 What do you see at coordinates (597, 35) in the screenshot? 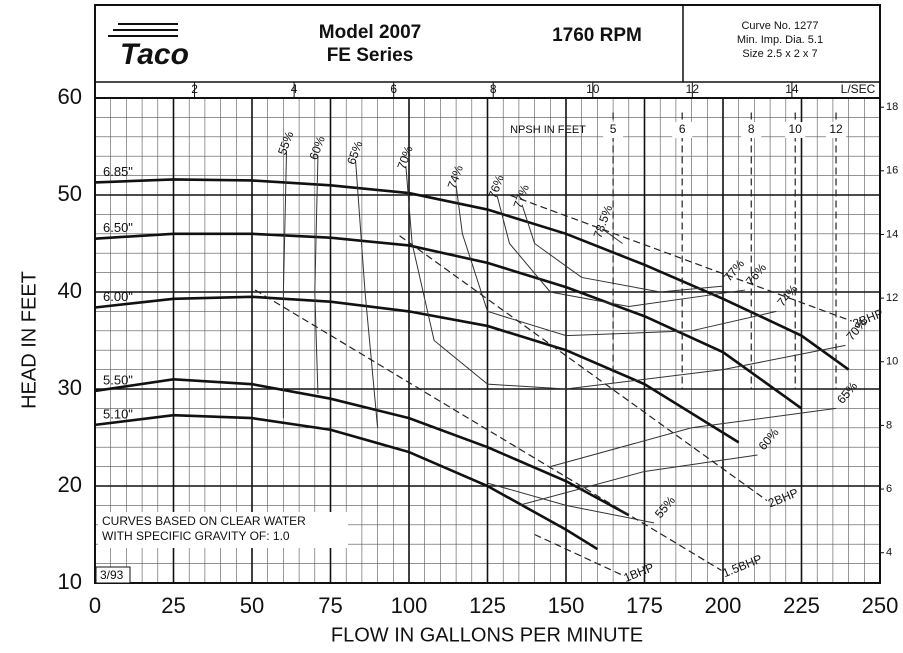
I see `rpm: 1760 RPM` at bounding box center [597, 35].